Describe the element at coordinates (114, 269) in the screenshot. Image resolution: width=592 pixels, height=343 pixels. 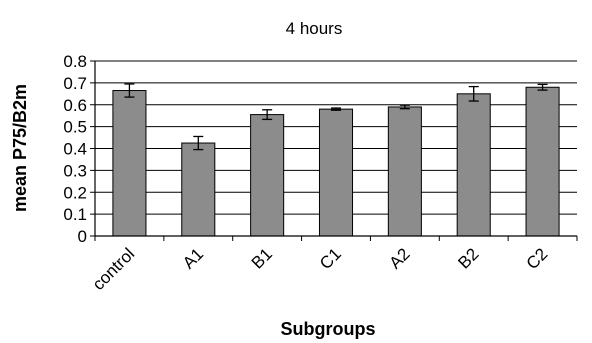
I see `x-tick-label: control` at that location.